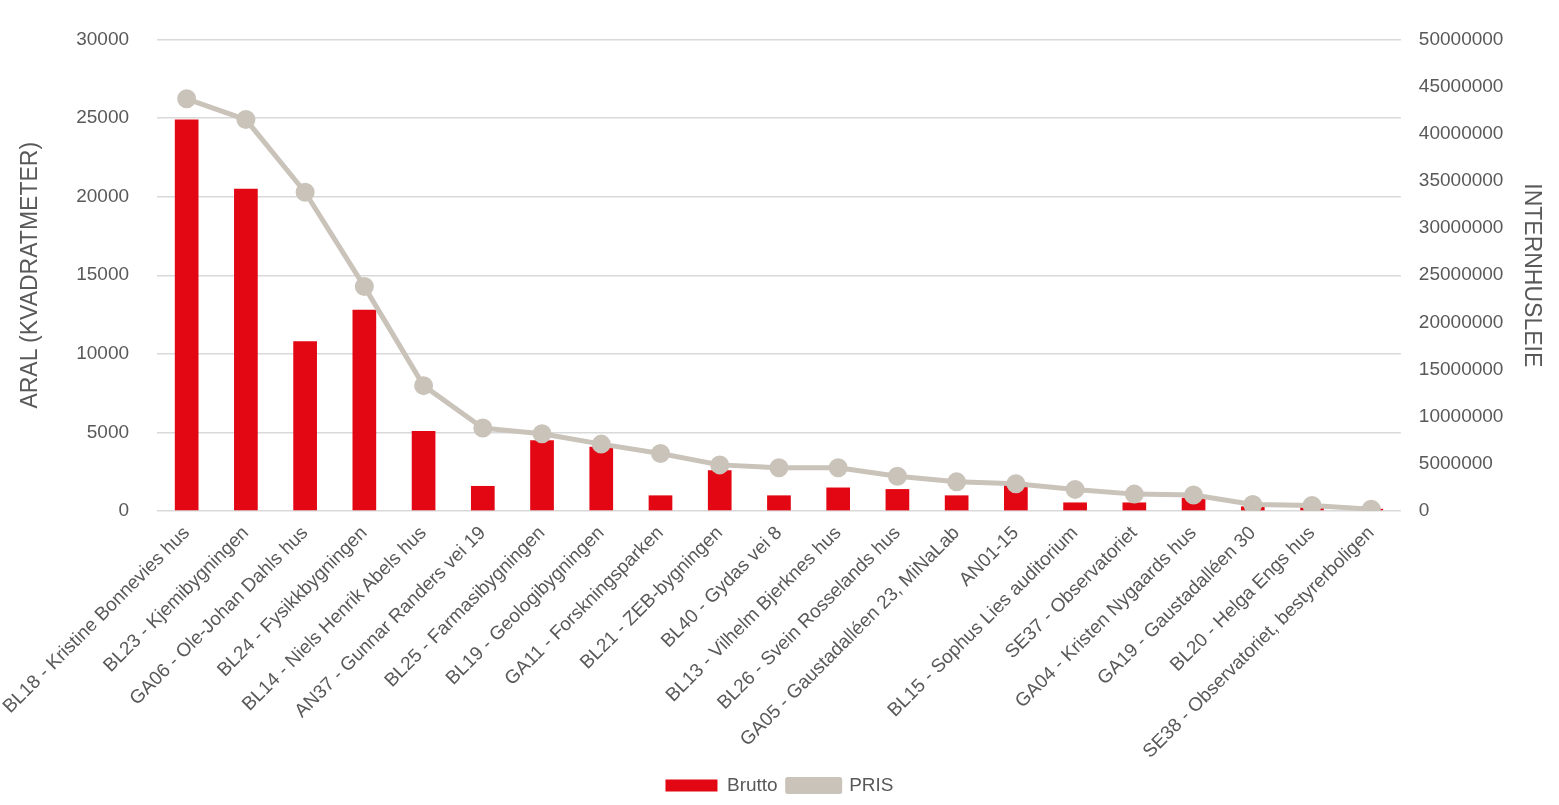 The width and height of the screenshot is (1559, 805). Describe the element at coordinates (752, 784) in the screenshot. I see `legend-label: Brutto` at that location.